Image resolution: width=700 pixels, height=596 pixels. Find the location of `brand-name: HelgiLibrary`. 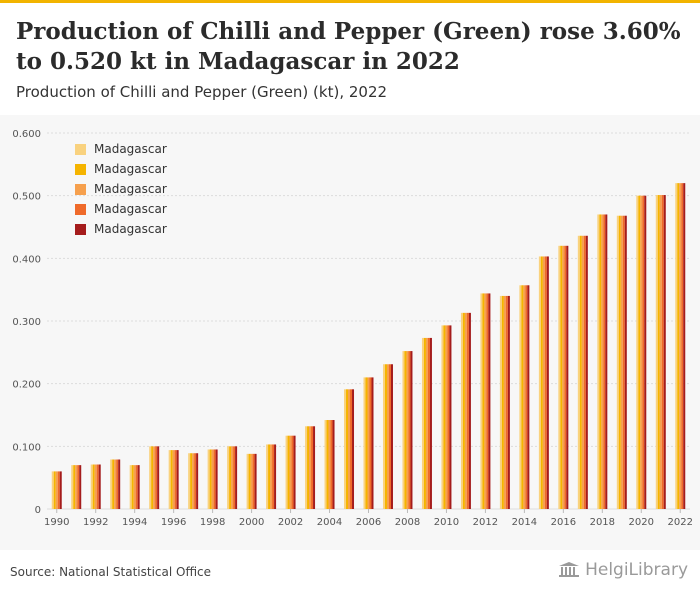

brand-name: HelgiLibrary is located at coordinates (636, 570).